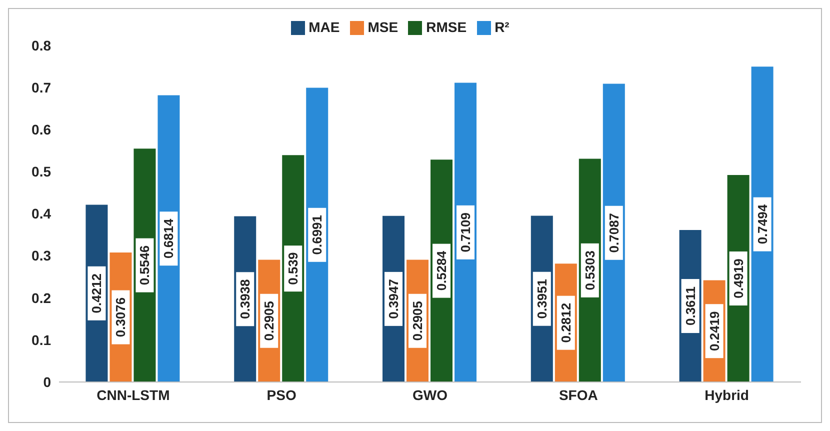 The width and height of the screenshot is (830, 431). Describe the element at coordinates (120, 317) in the screenshot. I see `data-label: 0.3076` at that location.